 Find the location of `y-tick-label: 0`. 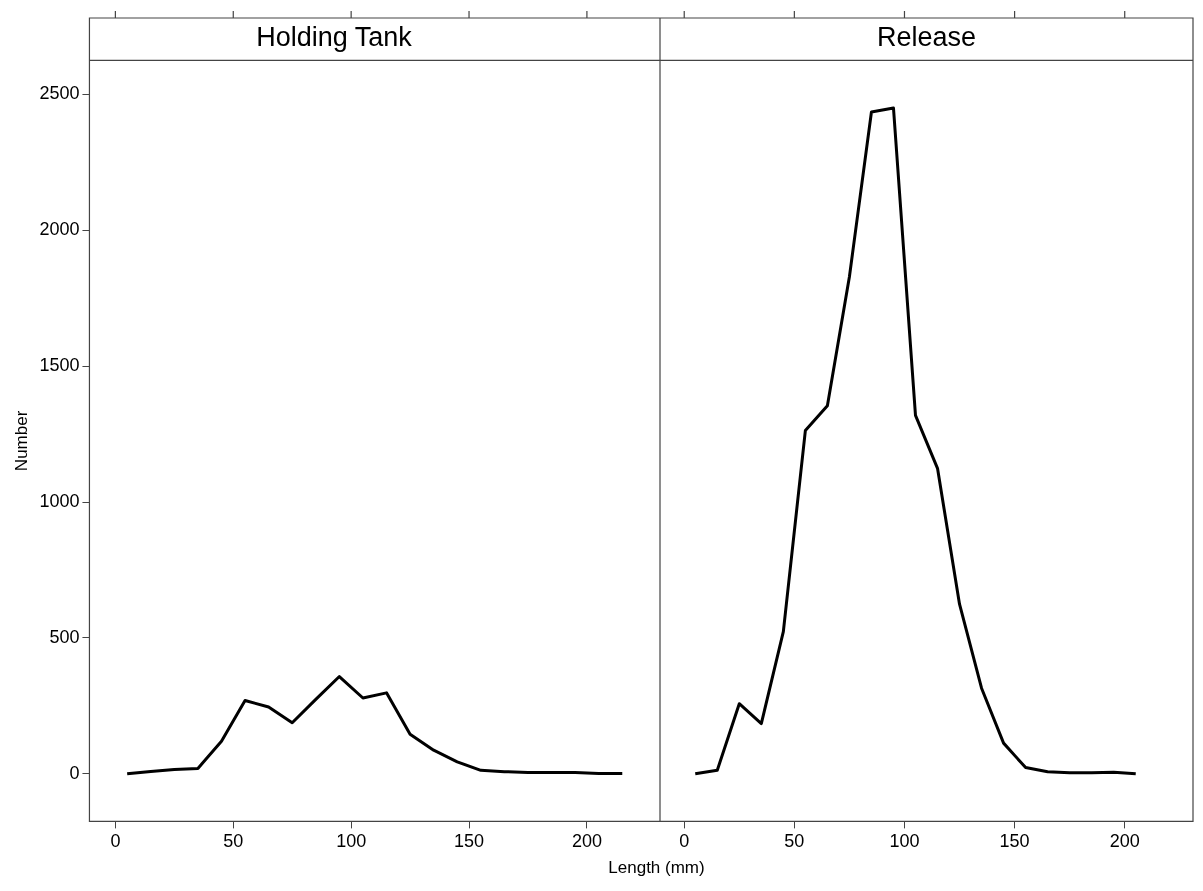

y-tick-label: 0 is located at coordinates (74, 772).